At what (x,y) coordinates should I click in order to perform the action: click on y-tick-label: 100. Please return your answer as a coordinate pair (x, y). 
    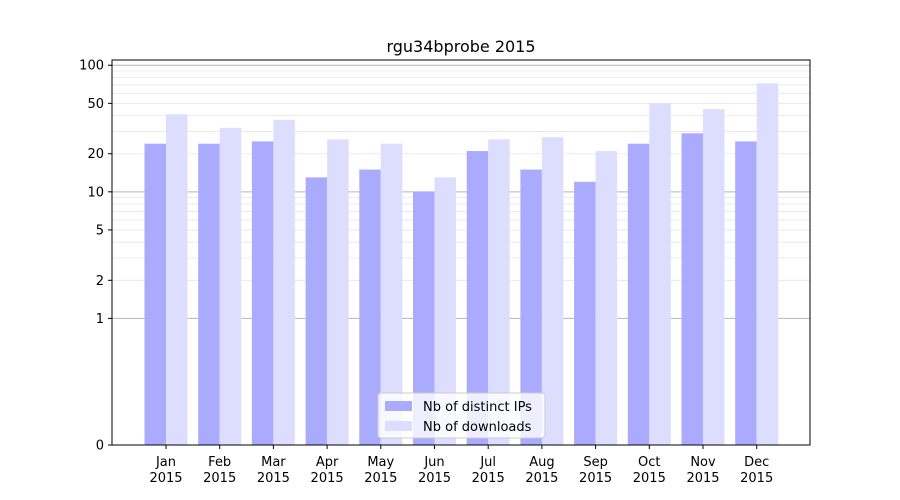
    Looking at the image, I should click on (91, 66).